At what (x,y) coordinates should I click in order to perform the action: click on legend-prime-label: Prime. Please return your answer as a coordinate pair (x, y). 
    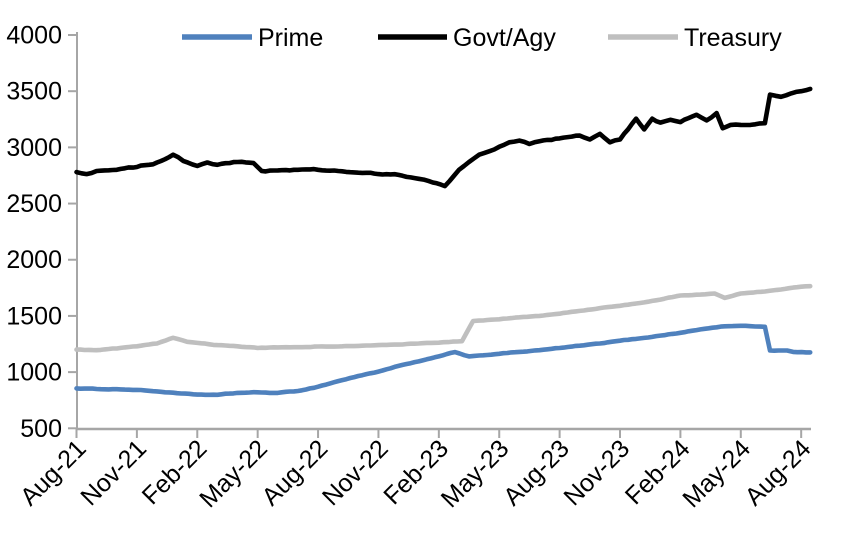
    Looking at the image, I should click on (290, 38).